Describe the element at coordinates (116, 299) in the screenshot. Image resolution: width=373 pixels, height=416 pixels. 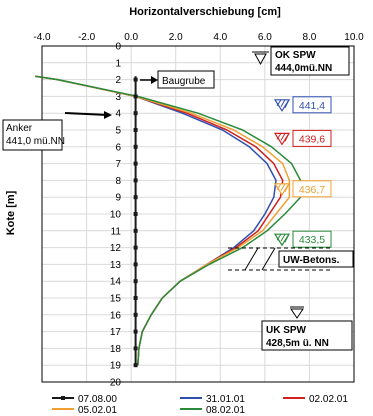
I see `y-tick-label: 15` at that location.